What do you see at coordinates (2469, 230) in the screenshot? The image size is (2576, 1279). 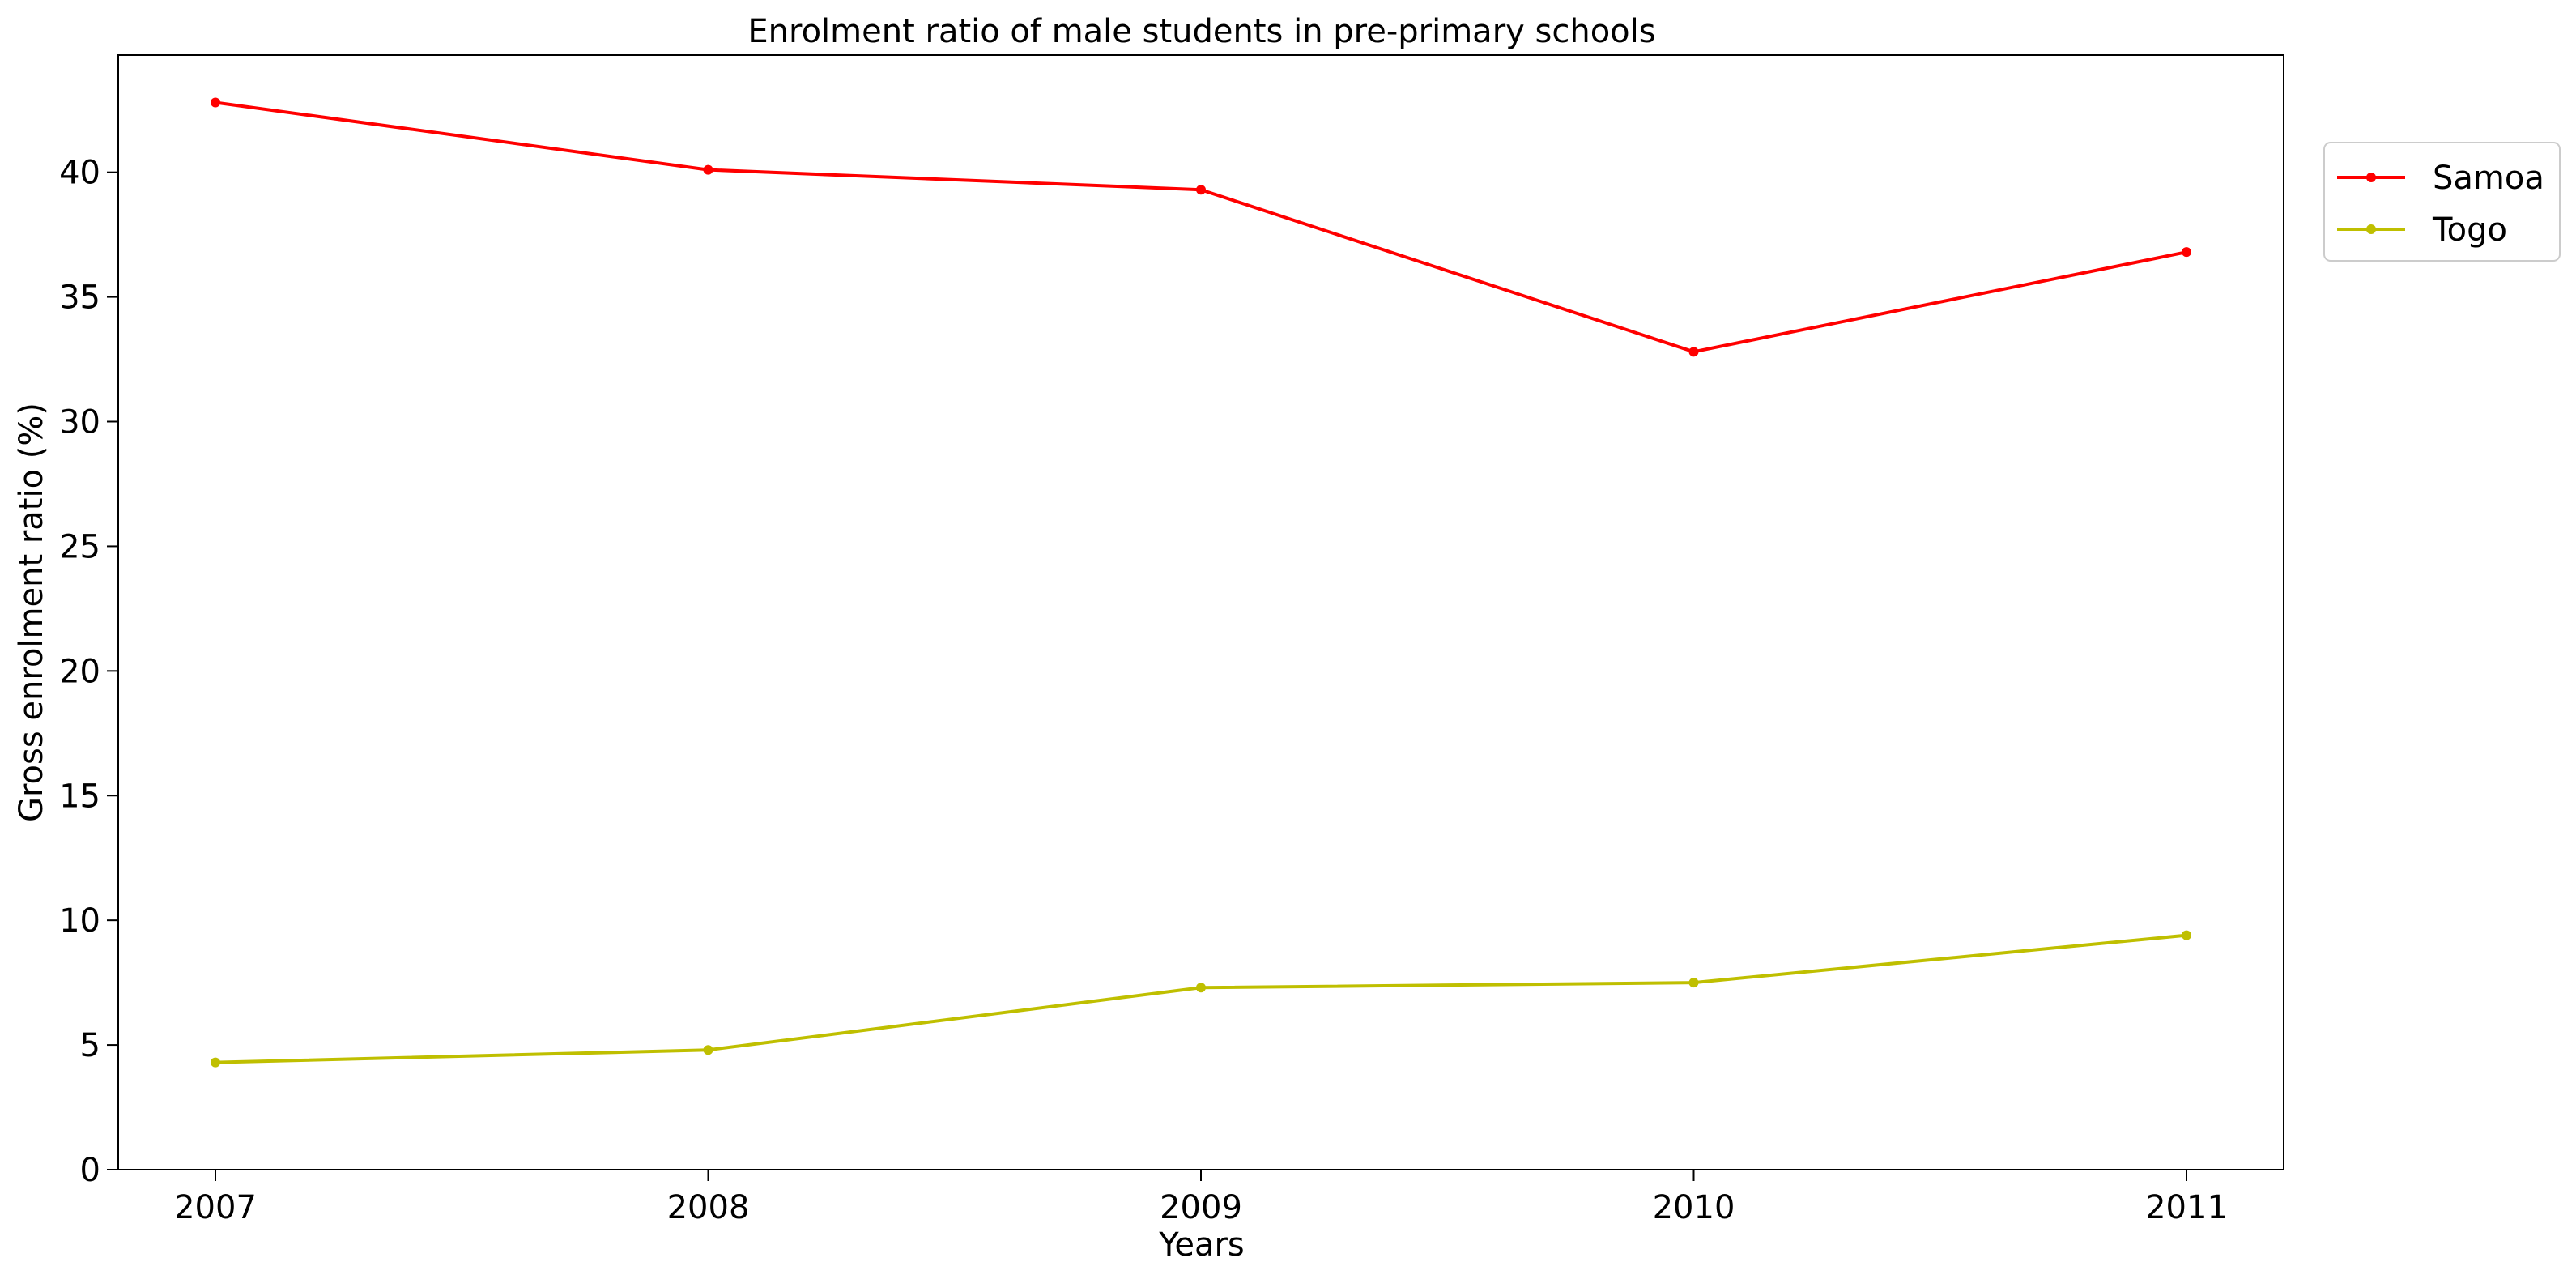 I see `legend-label-togo: Togo` at bounding box center [2469, 230].